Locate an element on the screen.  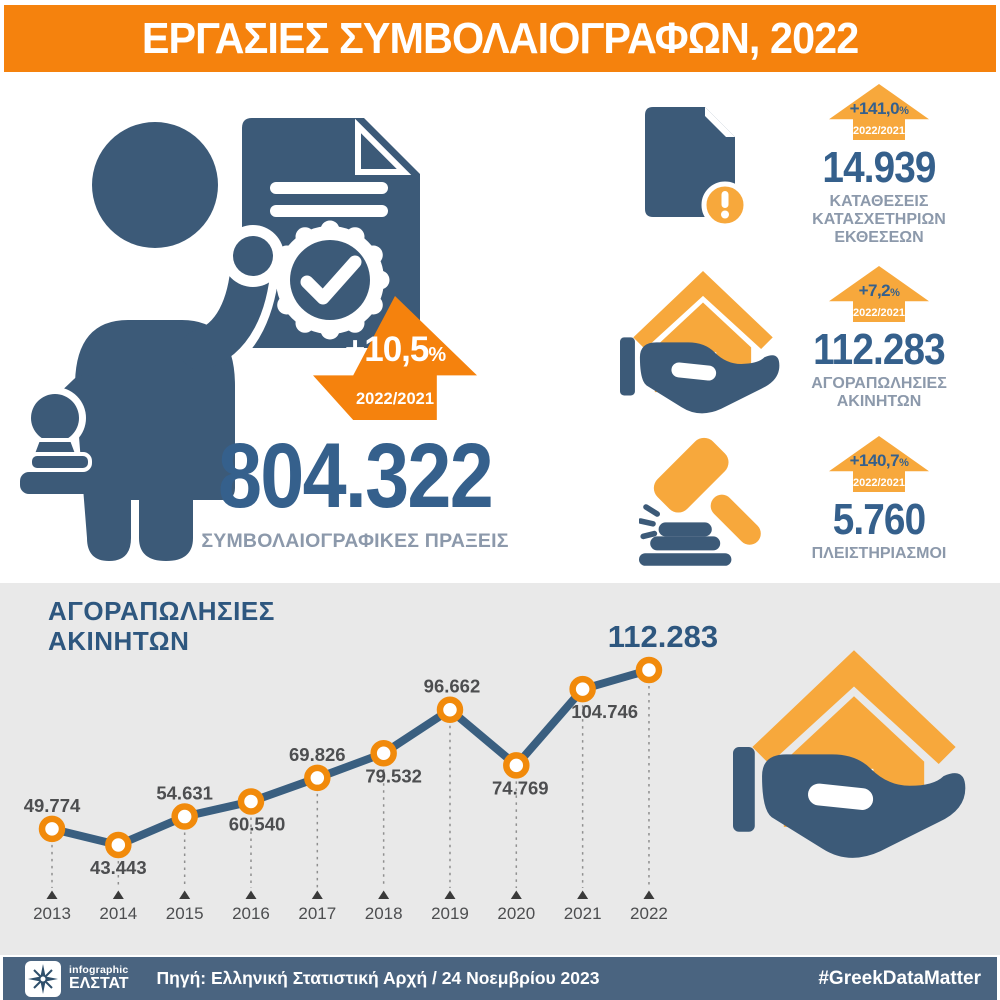
growth-arrow: +7,2% 2022/2021 is located at coordinates (879, 294).